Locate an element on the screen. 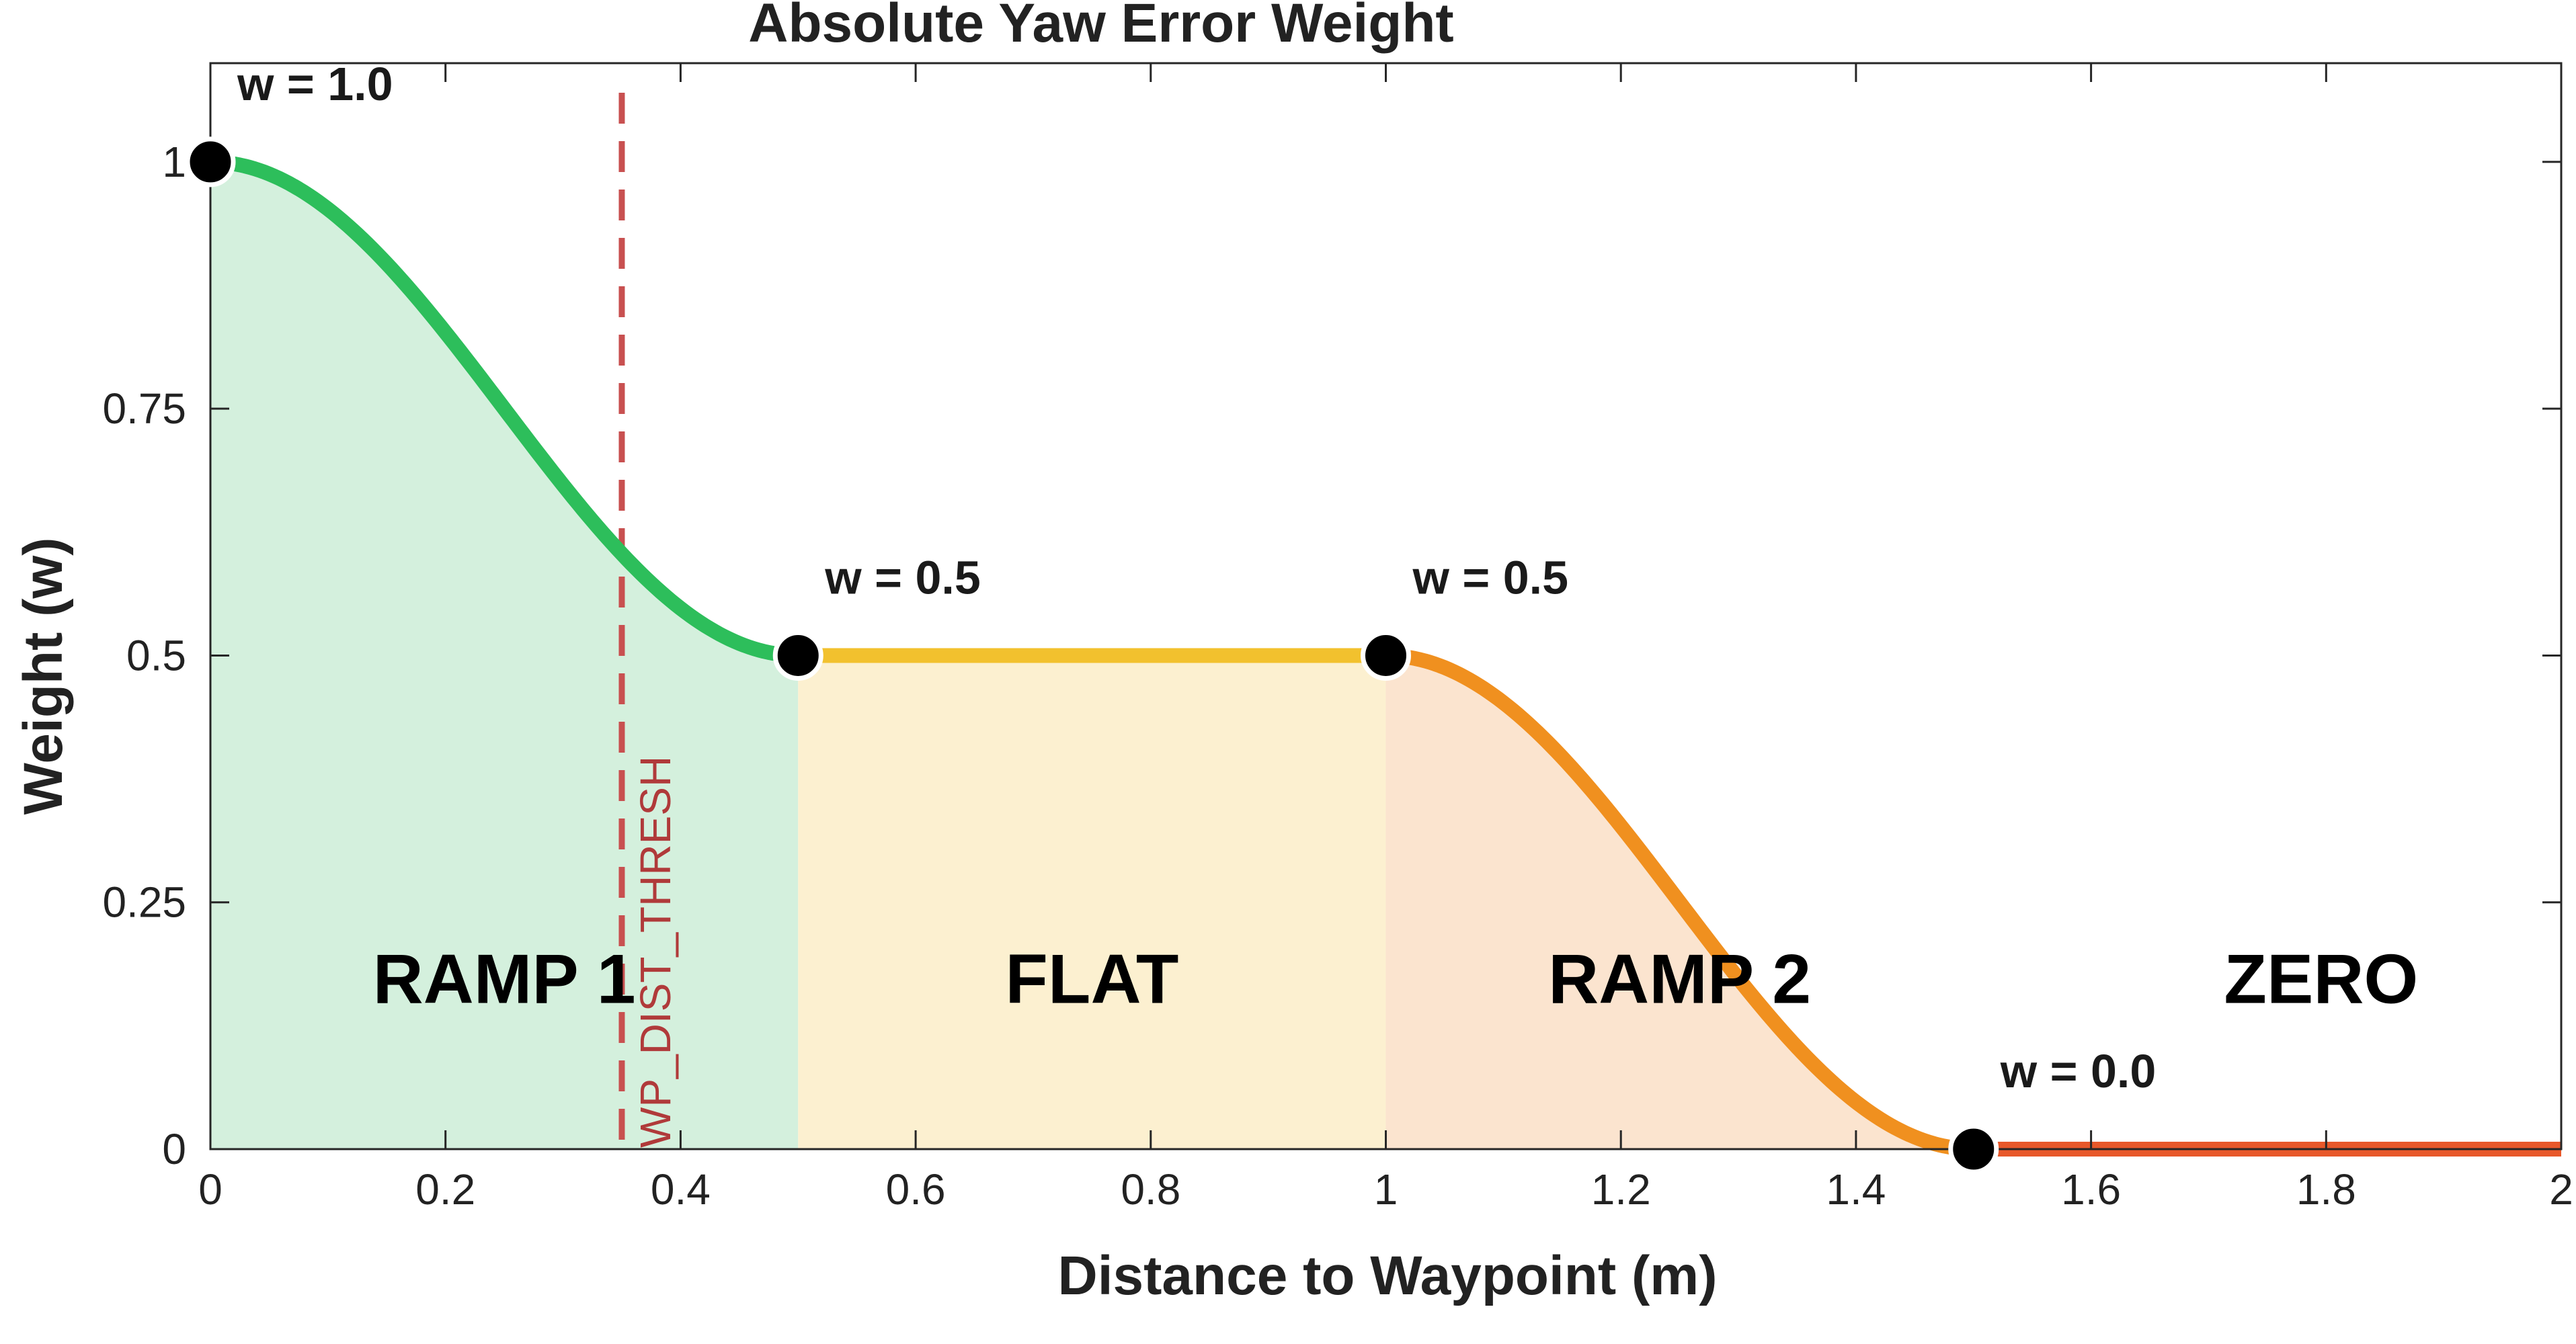  x-tick-label: 2 is located at coordinates (2561, 1190).